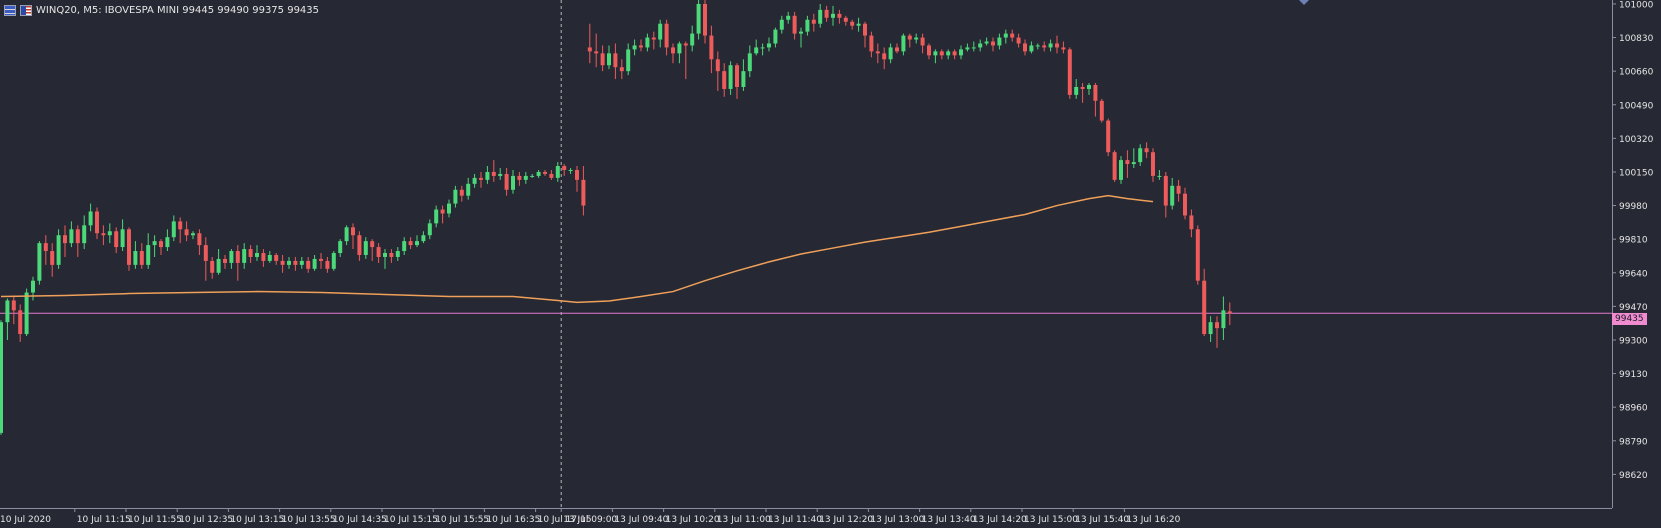 Image resolution: width=1661 pixels, height=528 pixels. Describe the element at coordinates (1633, 241) in the screenshot. I see `price-tick-label: 99810` at that location.